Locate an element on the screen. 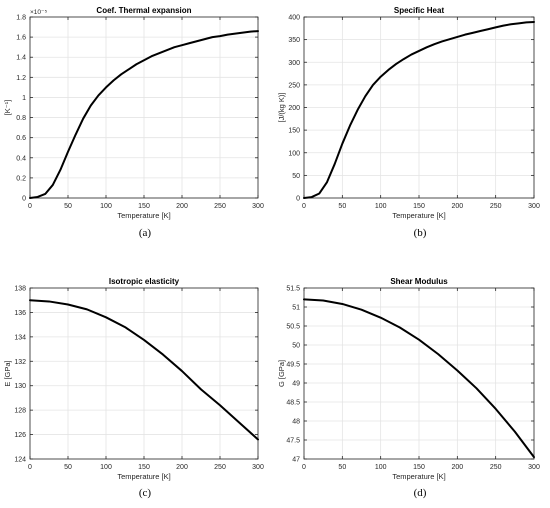  y-tick-label: 0.4 is located at coordinates (21, 158).